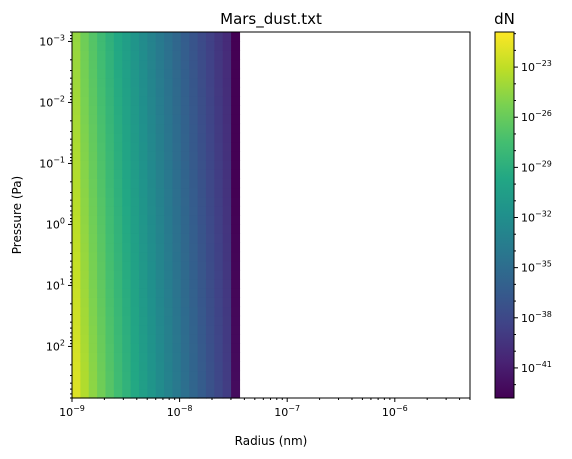  Describe the element at coordinates (52, 101) in the screenshot. I see `y-tick-label: 10⁻²` at that location.